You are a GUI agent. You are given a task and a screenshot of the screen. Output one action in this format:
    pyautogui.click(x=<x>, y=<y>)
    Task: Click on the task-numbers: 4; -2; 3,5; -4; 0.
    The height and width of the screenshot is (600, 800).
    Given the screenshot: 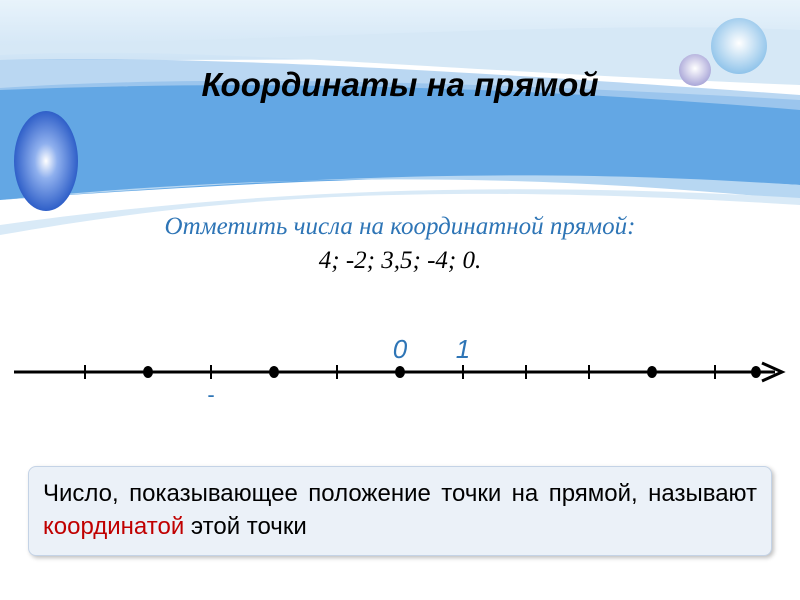 What is the action you would take?
    pyautogui.click(x=400, y=260)
    